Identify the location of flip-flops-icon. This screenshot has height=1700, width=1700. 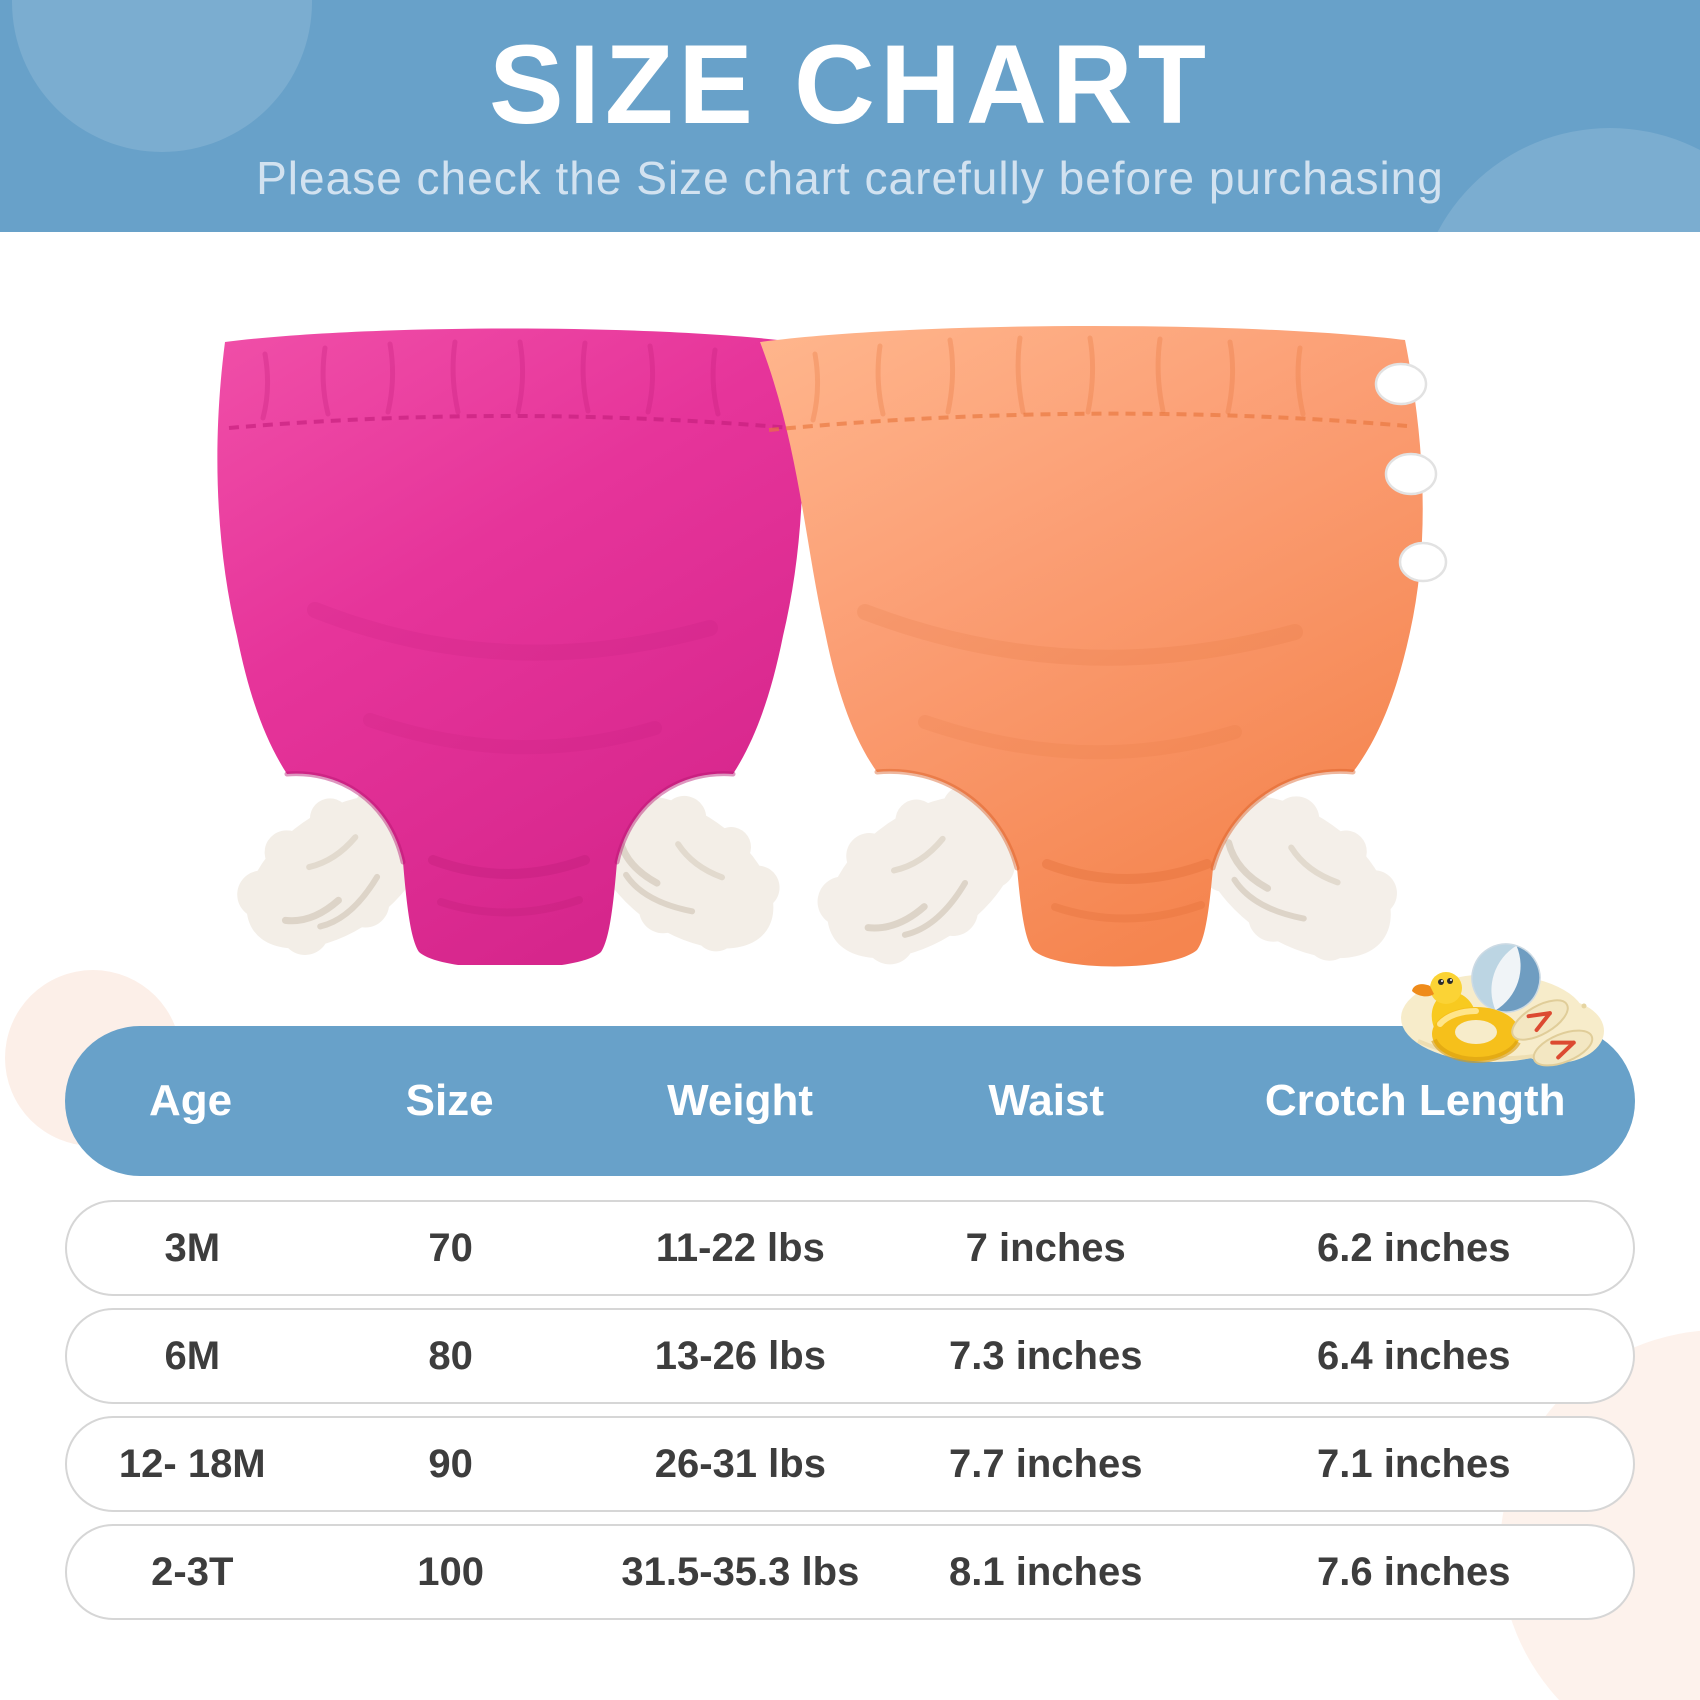
(1552, 1033).